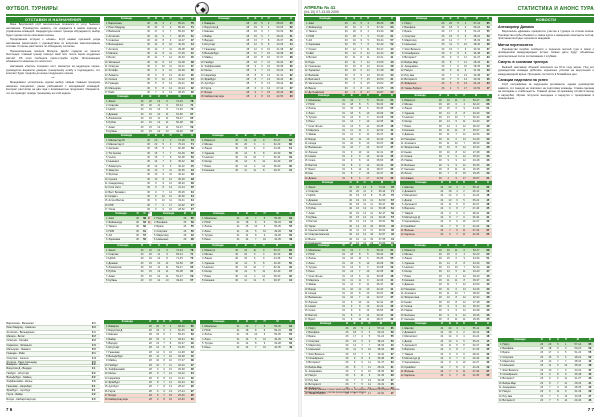 This screenshot has height=417, width=600. What do you see at coordinates (192, 153) in the screenshot?
I see `table-cell: 55` at bounding box center [192, 153].